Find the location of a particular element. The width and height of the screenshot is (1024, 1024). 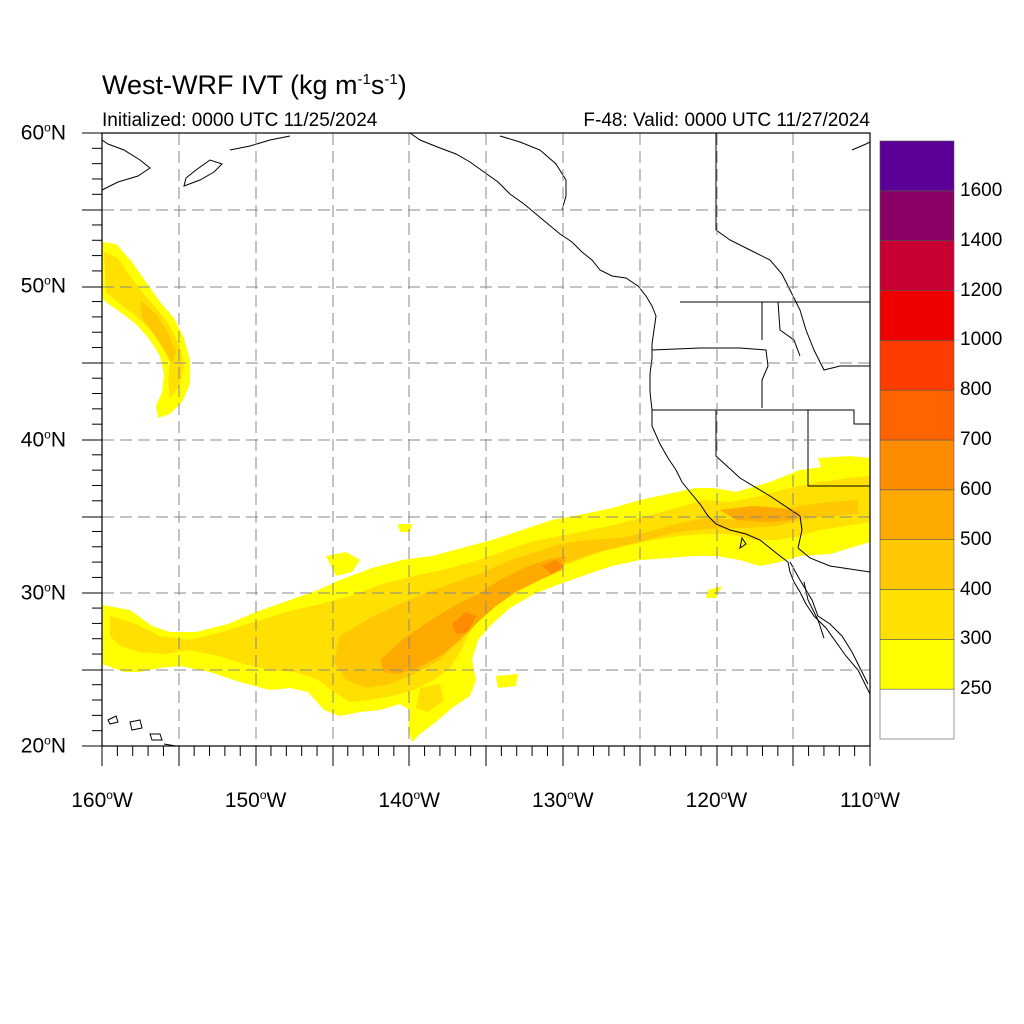

colorbar-label: 1400 is located at coordinates (981, 240).